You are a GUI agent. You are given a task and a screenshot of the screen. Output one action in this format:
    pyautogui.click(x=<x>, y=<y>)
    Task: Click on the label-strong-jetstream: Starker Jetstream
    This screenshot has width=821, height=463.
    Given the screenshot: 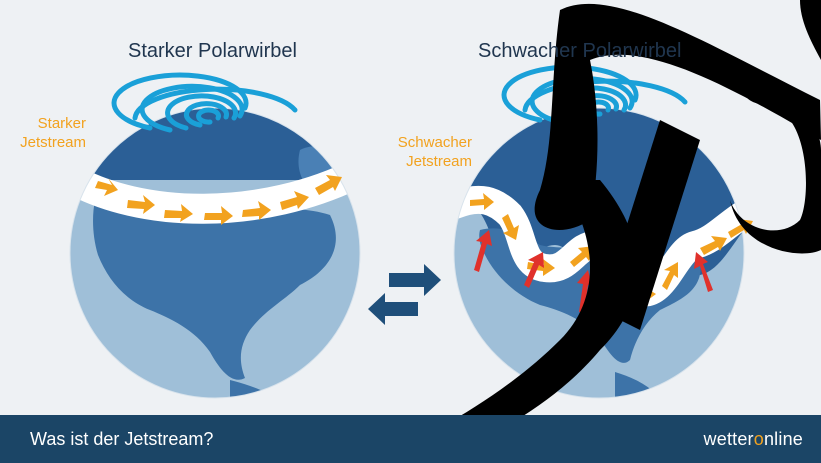 What is the action you would take?
    pyautogui.click(x=43, y=133)
    